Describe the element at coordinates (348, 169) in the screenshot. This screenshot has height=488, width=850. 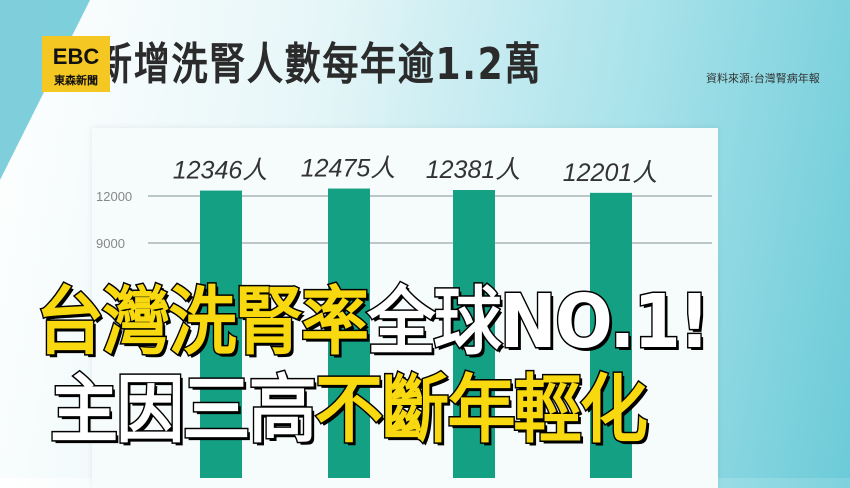
I see `data-label: 12475人` at that location.